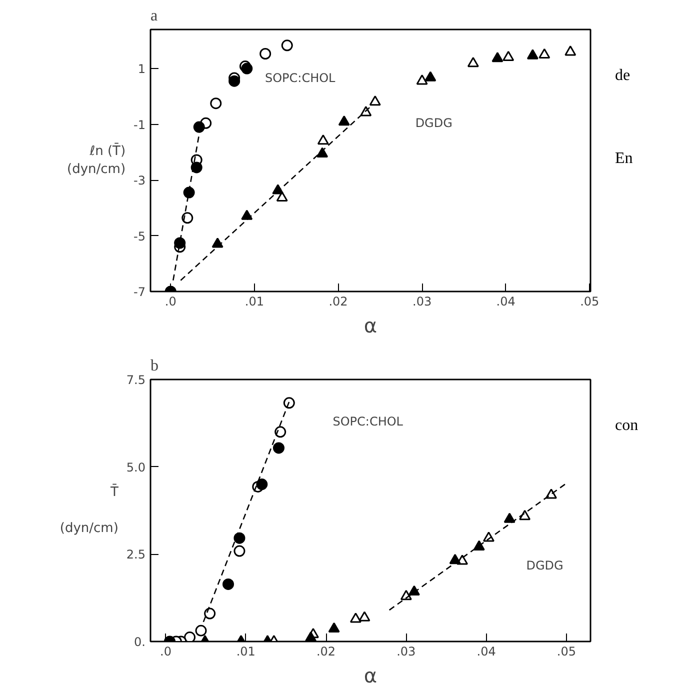 The image size is (675, 695). I want to click on chart-title: a, so click(154, 16).